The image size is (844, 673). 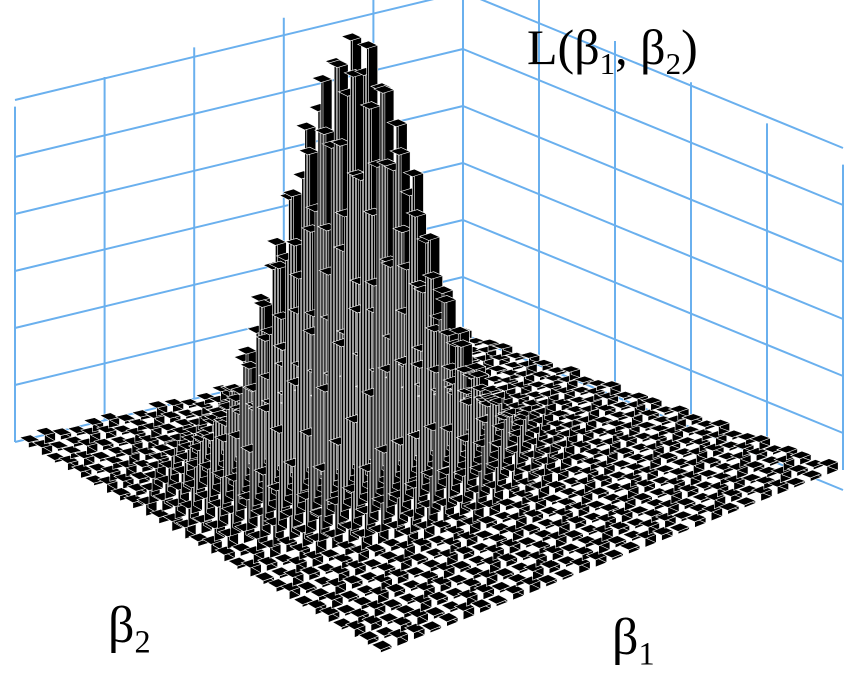 What do you see at coordinates (129, 628) in the screenshot?
I see `y-axis-label: β2` at bounding box center [129, 628].